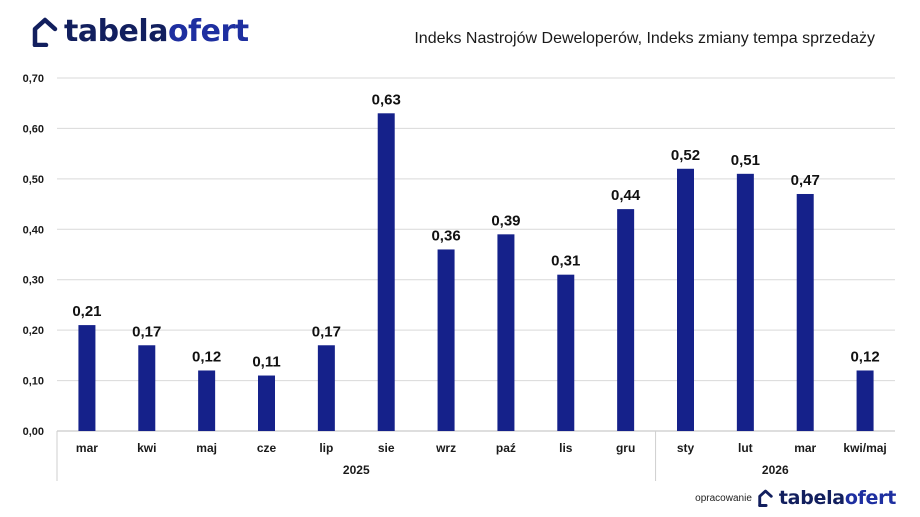 The image size is (920, 517). I want to click on x-tick-label: paź, so click(506, 448).